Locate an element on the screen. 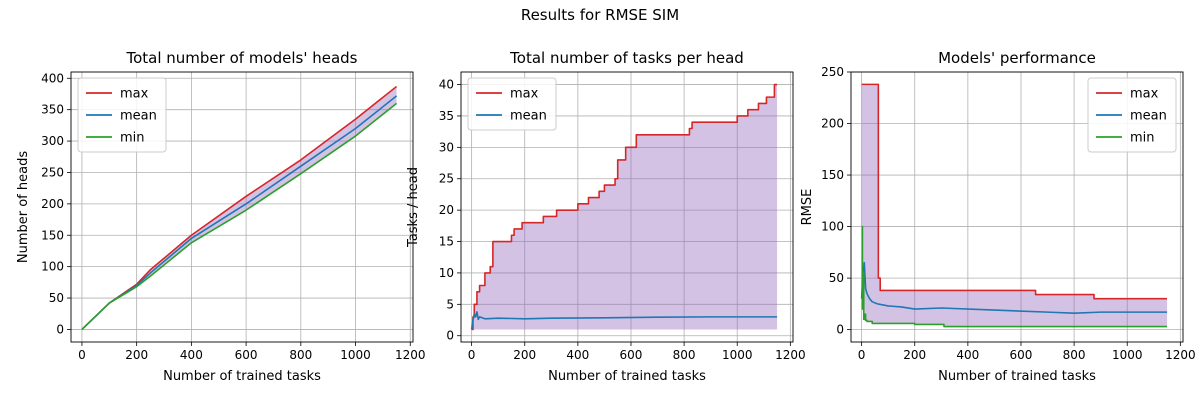 The image size is (1200, 400). series-line-min is located at coordinates (1014, 276).